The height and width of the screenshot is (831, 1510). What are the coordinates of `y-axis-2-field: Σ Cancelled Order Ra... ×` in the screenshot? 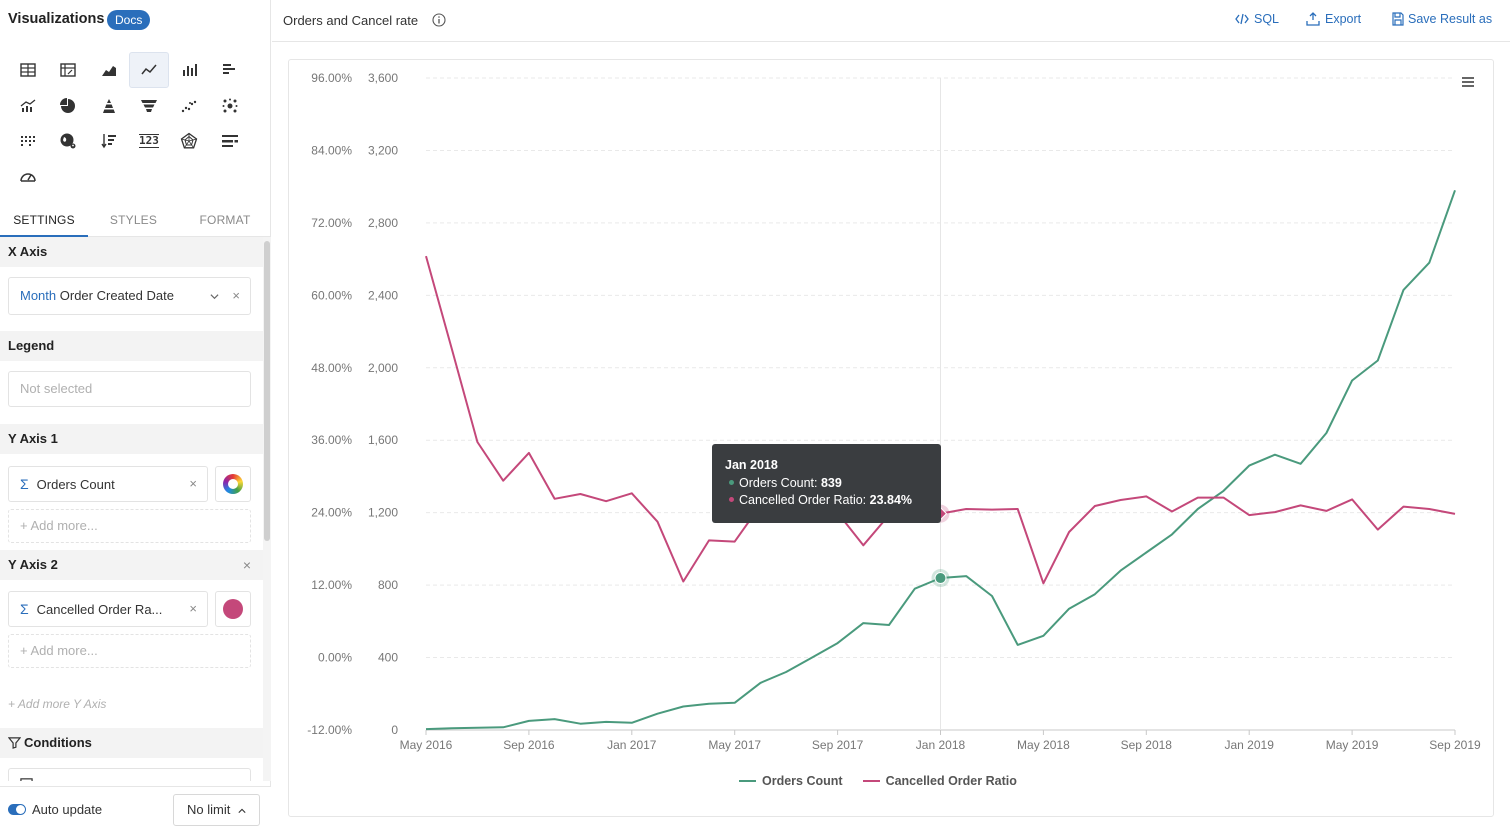 It's located at (108, 609).